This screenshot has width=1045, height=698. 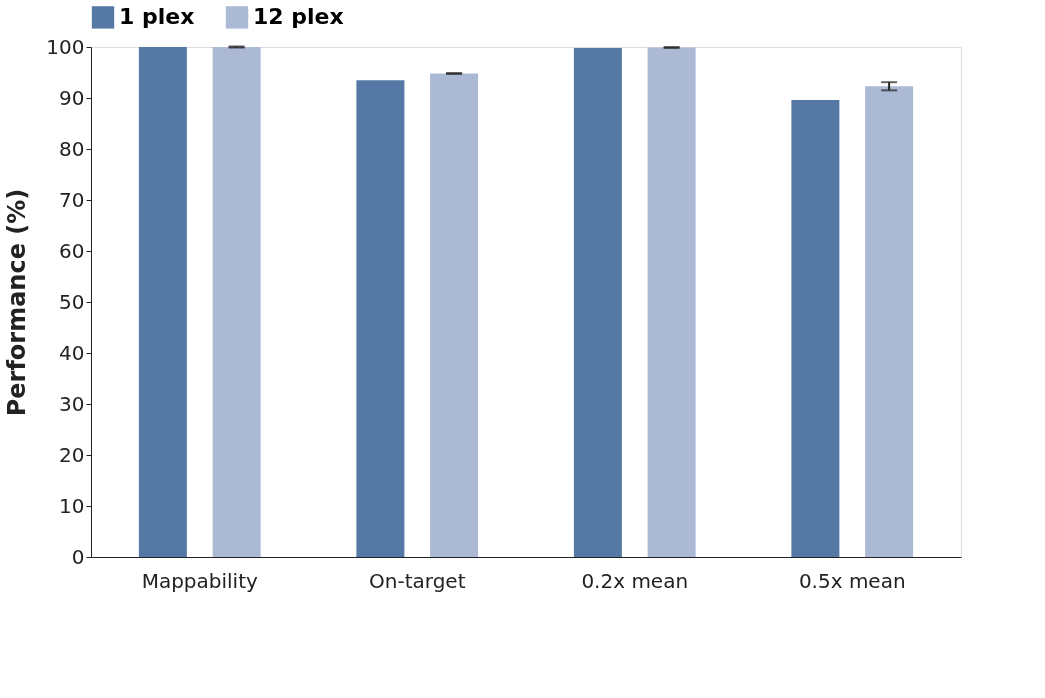 I want to click on y-tick-label: 0, so click(x=78, y=556).